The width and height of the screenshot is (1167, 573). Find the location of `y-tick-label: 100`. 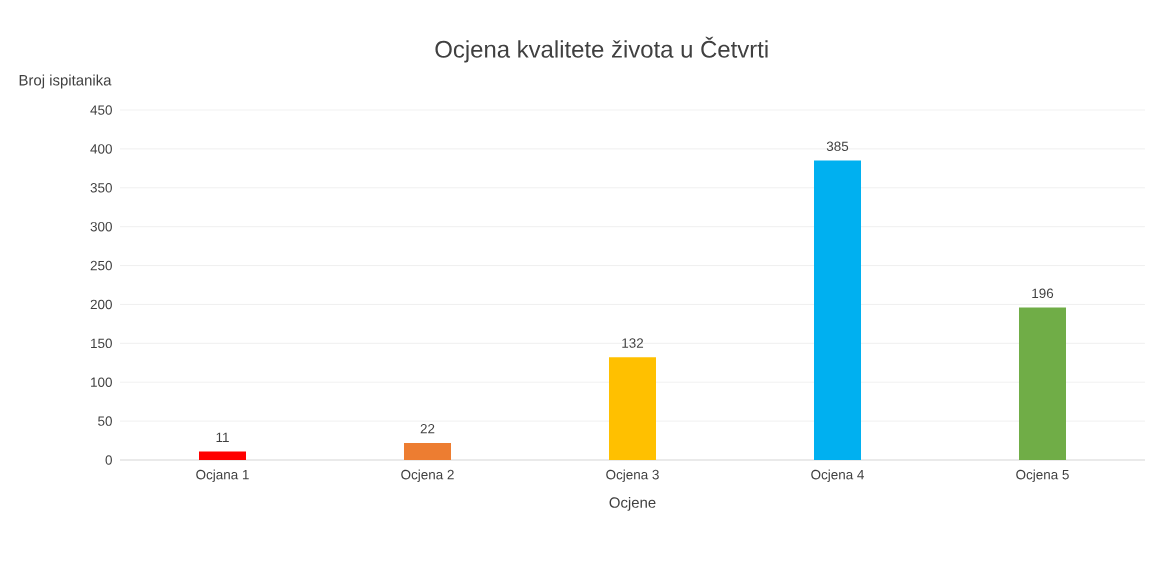

y-tick-label: 100 is located at coordinates (101, 382).